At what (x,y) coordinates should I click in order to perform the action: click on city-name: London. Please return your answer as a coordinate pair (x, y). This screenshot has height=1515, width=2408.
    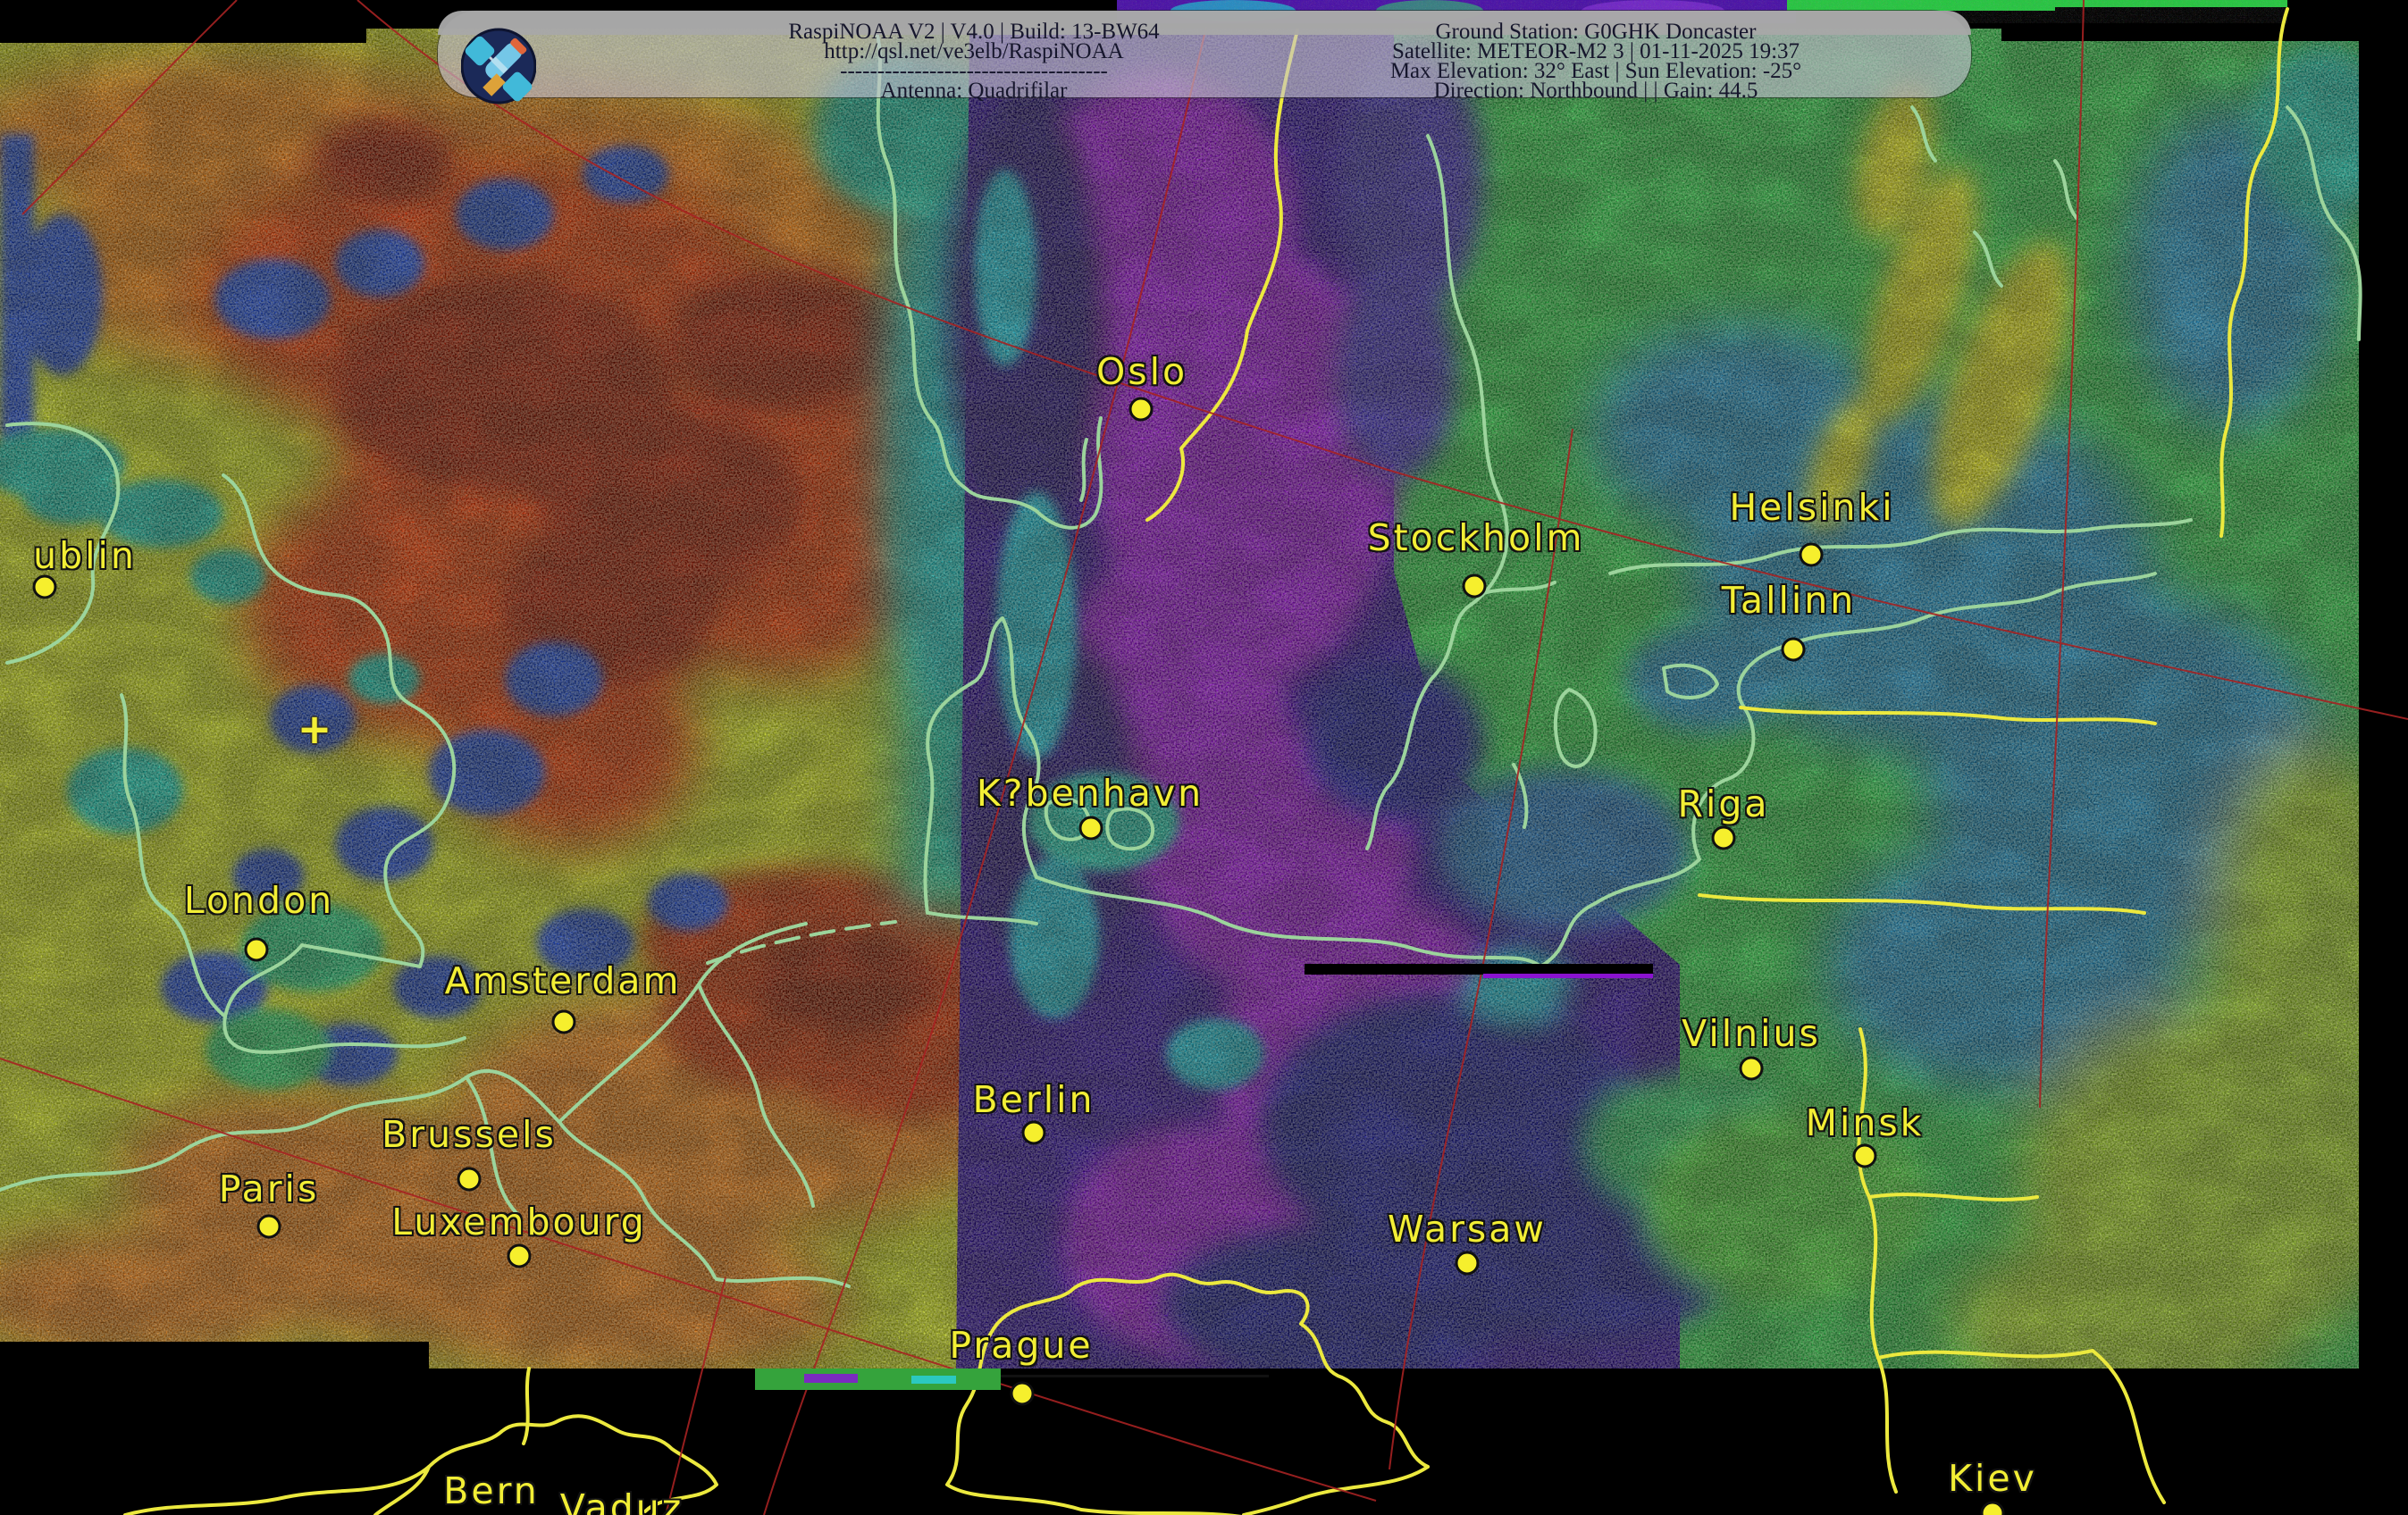
    Looking at the image, I should click on (259, 900).